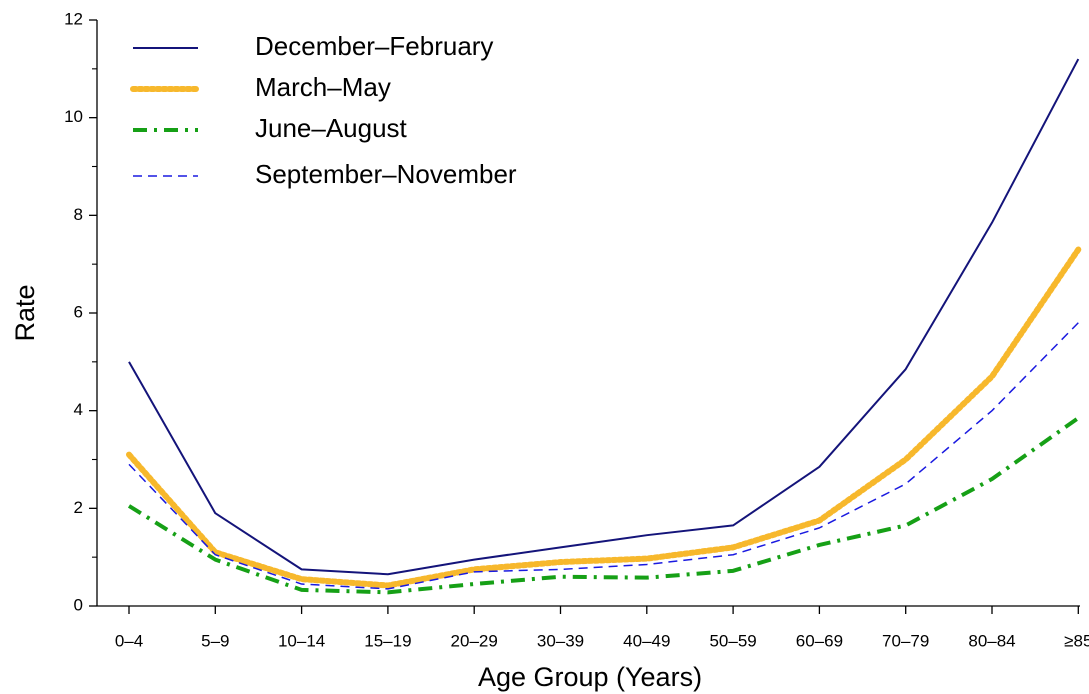  I want to click on legend-label: September–November, so click(386, 174).